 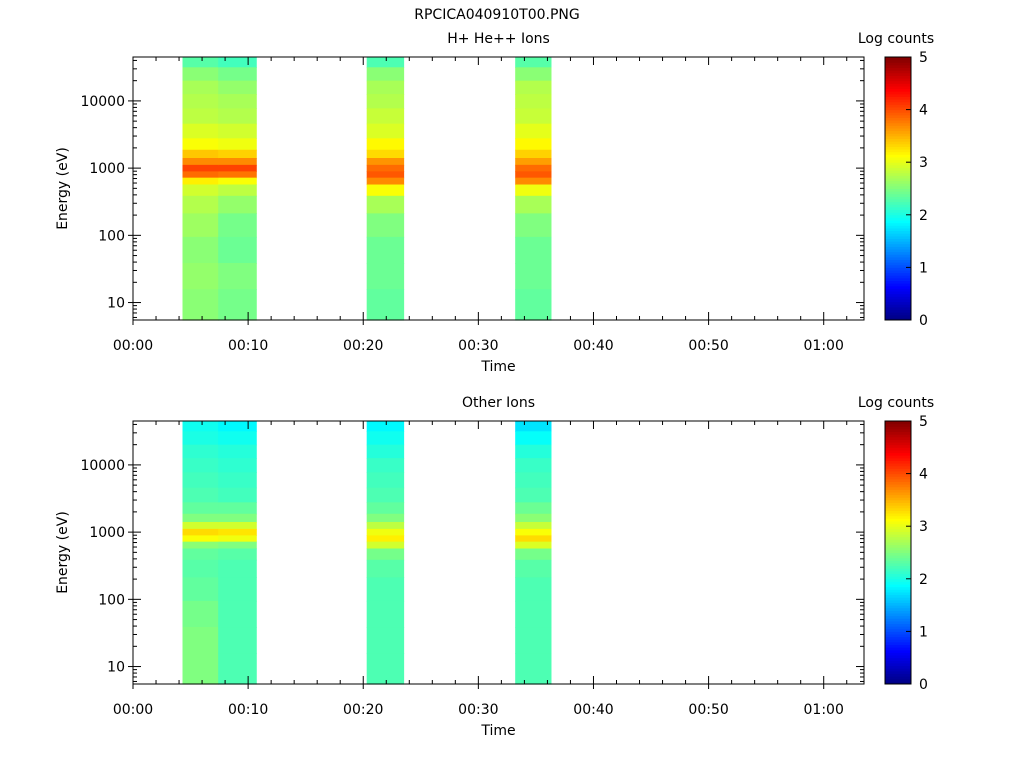 What do you see at coordinates (116, 304) in the screenshot?
I see `y-tick-label: 10` at bounding box center [116, 304].